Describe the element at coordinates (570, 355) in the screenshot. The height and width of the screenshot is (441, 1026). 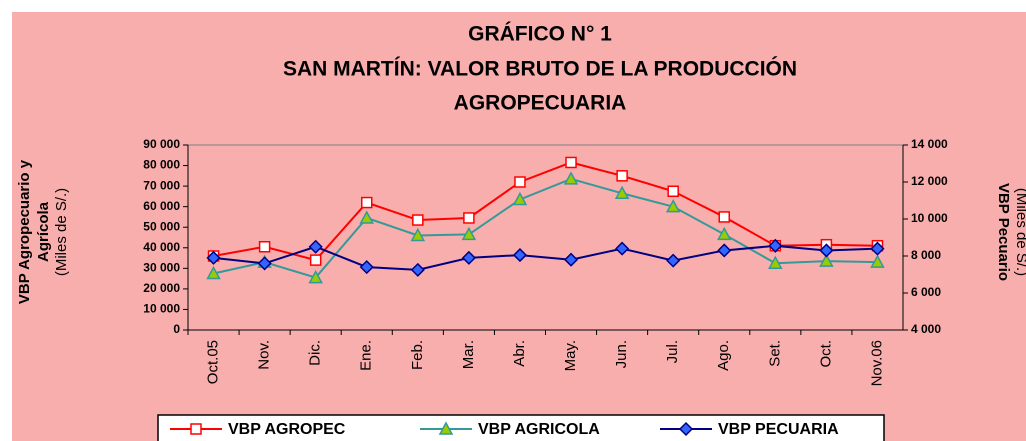
I see `x-tick-label: May.` at that location.